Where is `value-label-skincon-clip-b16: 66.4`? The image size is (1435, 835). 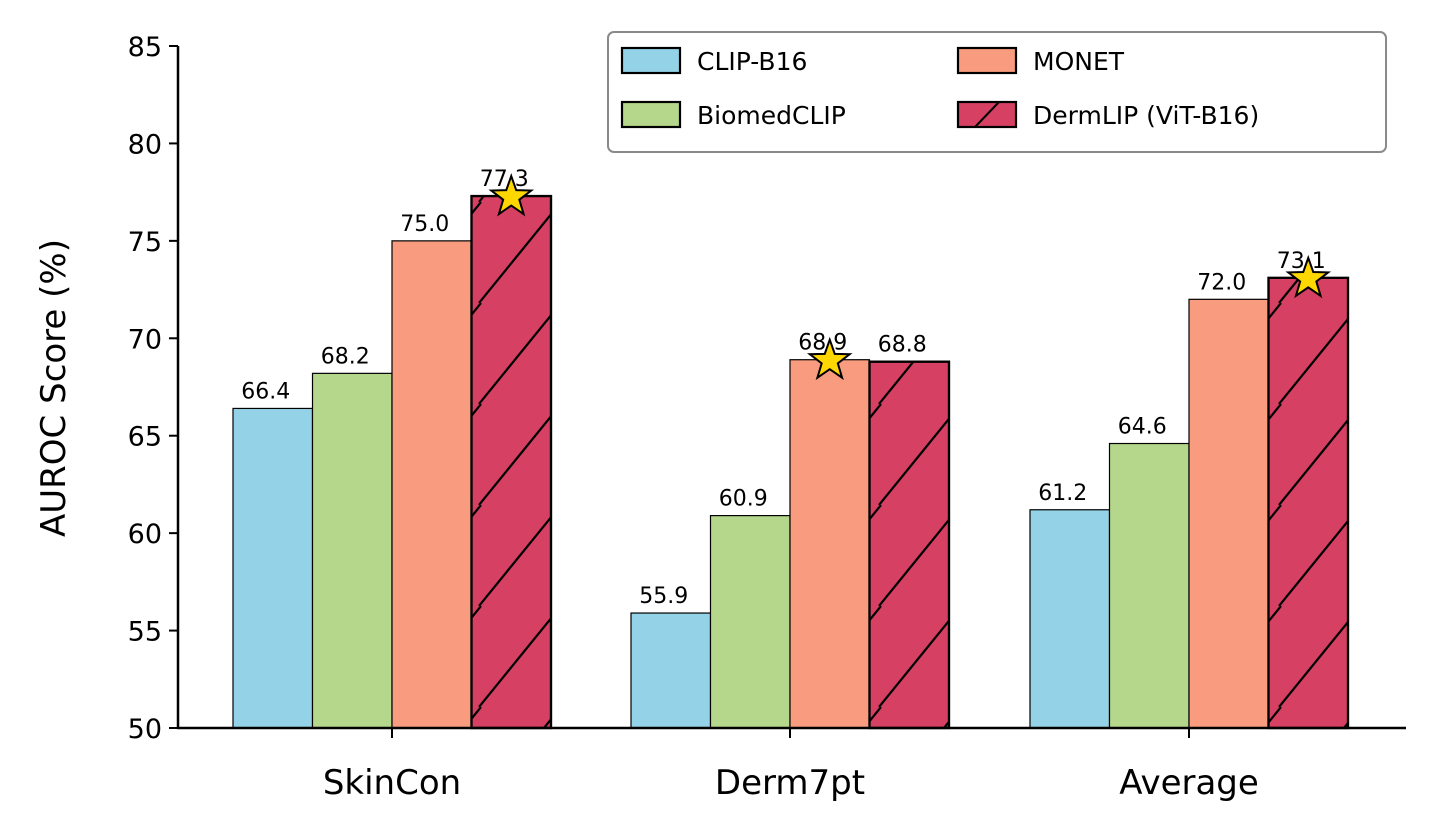 value-label-skincon-clip-b16: 66.4 is located at coordinates (265, 391).